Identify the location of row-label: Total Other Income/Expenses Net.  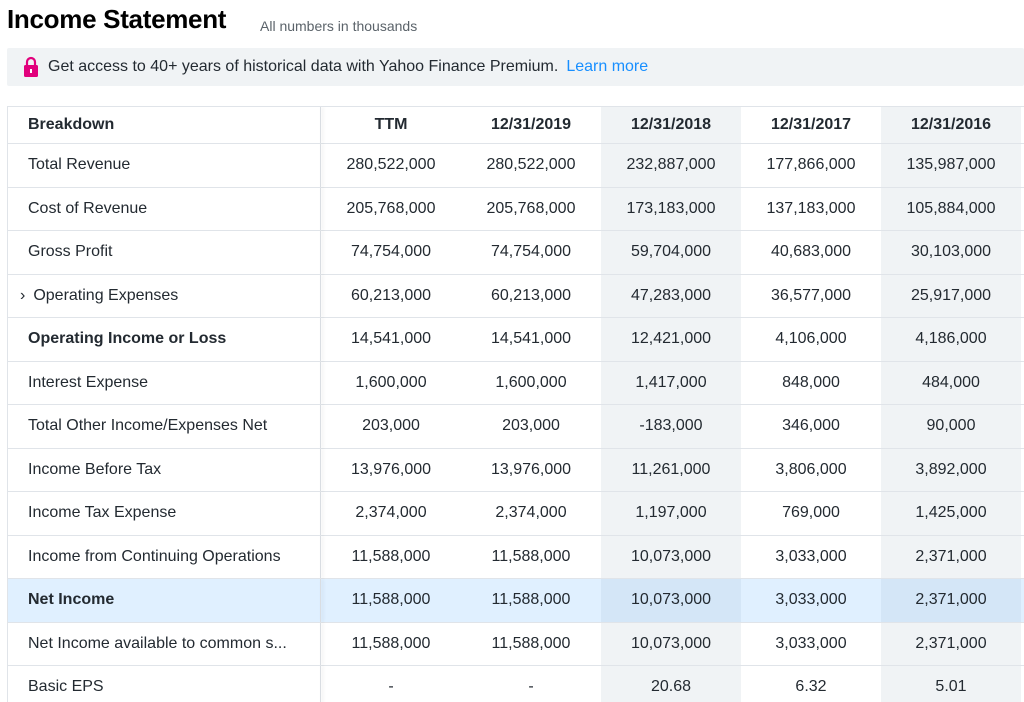
(163, 426).